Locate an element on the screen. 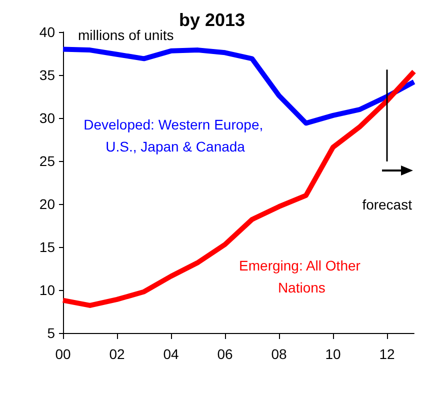 The image size is (424, 401). x-tick-label: 00 is located at coordinates (63, 354).